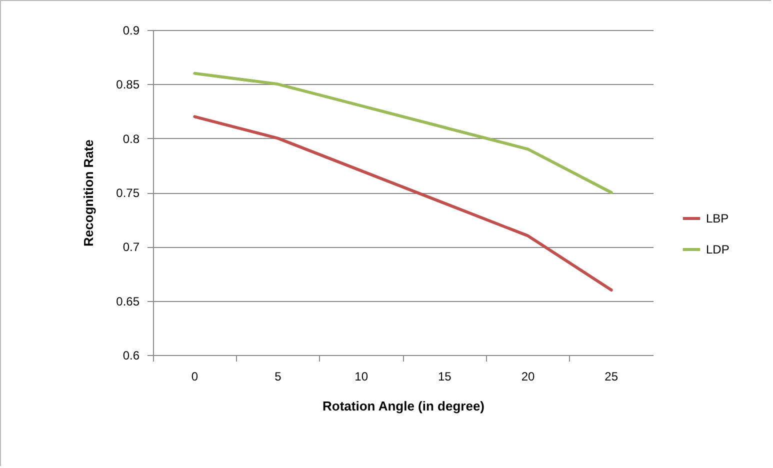 The height and width of the screenshot is (468, 773). Describe the element at coordinates (528, 377) in the screenshot. I see `x-tick-label: 20` at that location.